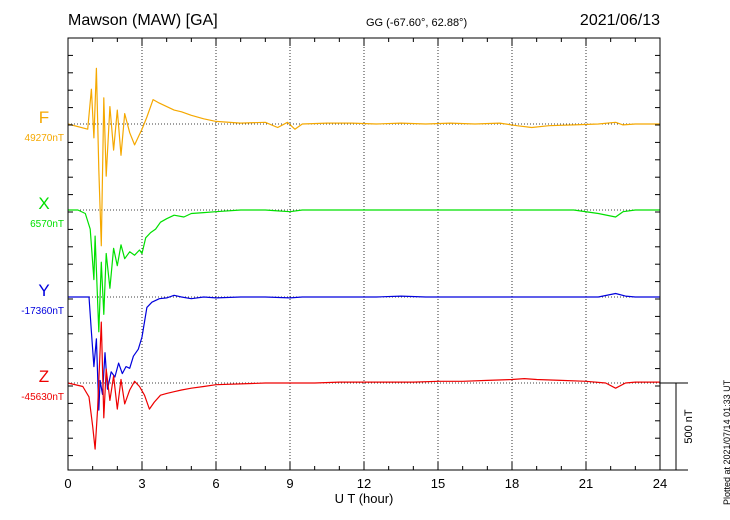 Image resolution: width=730 pixels, height=520 pixels. Describe the element at coordinates (660, 483) in the screenshot. I see `x-tick-label: 24` at that location.